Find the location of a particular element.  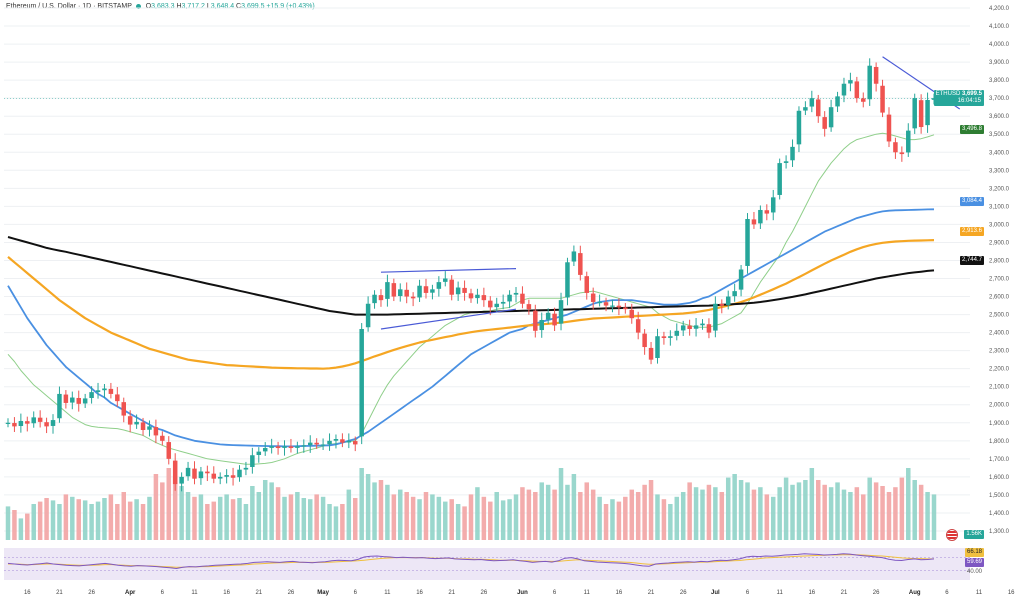

rsi-level-label: 40.00 is located at coordinates (974, 572).